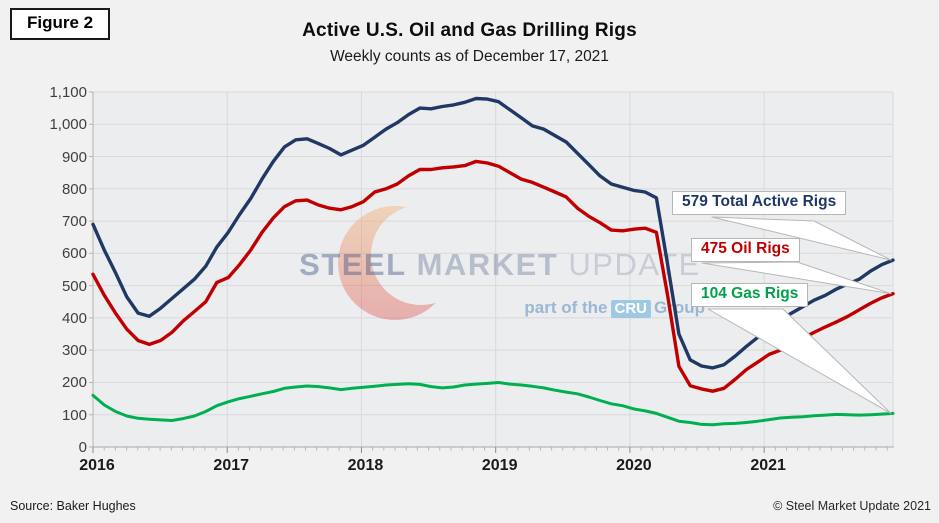 This screenshot has height=523, width=939. I want to click on x-axis-label: 2018, so click(365, 465).